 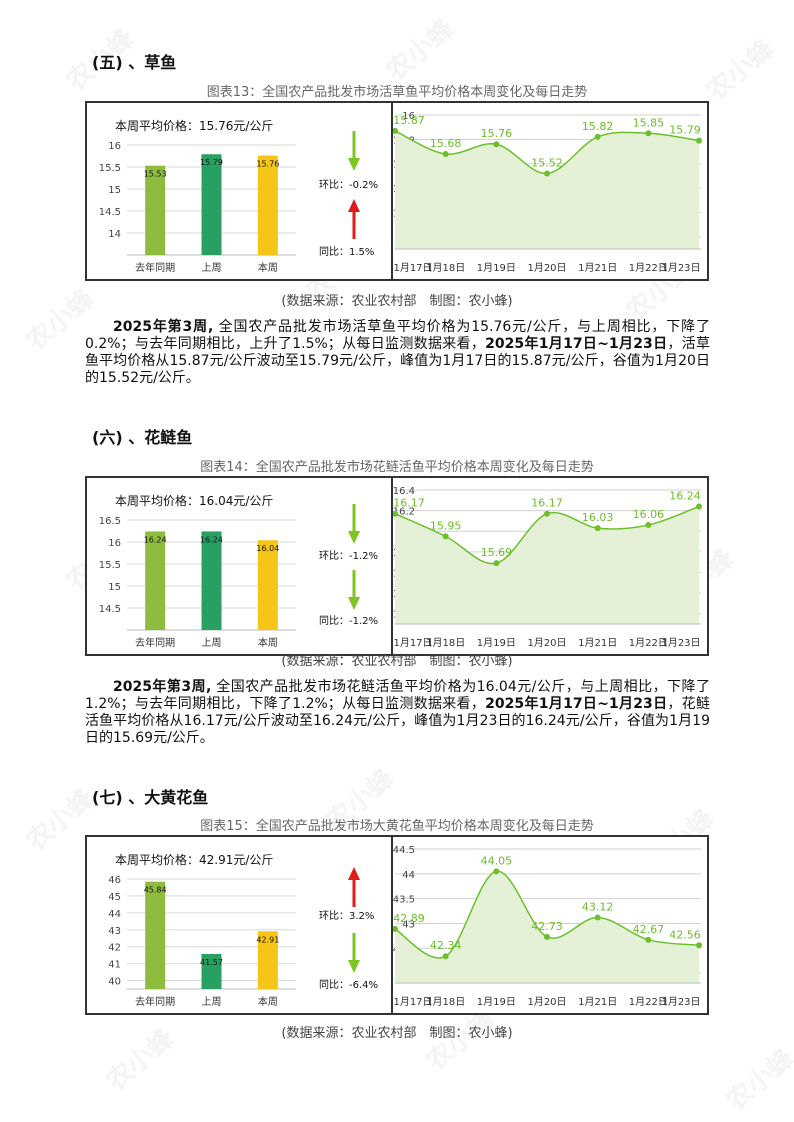 What do you see at coordinates (162, 687) in the screenshot?
I see `para-week: 2025年第3周,` at bounding box center [162, 687].